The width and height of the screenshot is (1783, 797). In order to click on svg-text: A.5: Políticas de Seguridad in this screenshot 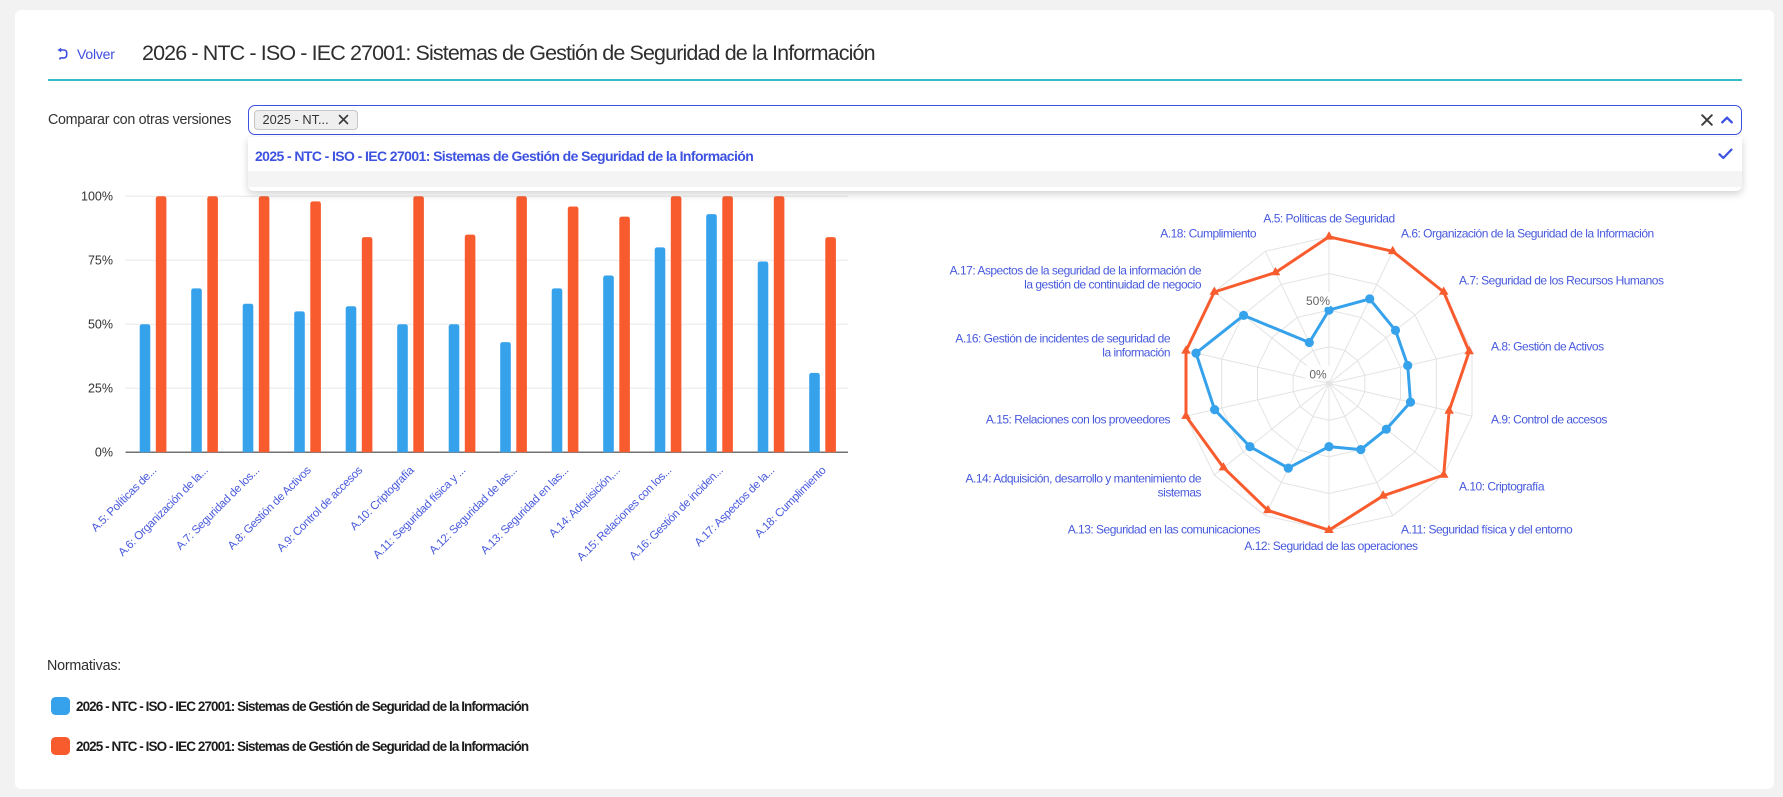, I will do `click(1328, 219)`.